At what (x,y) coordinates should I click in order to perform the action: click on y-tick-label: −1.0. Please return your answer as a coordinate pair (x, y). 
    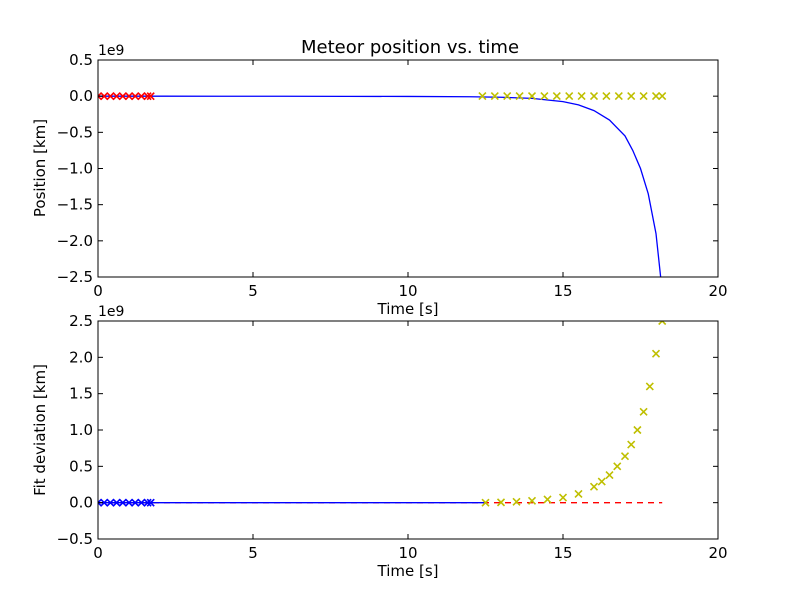
    Looking at the image, I should click on (75, 169).